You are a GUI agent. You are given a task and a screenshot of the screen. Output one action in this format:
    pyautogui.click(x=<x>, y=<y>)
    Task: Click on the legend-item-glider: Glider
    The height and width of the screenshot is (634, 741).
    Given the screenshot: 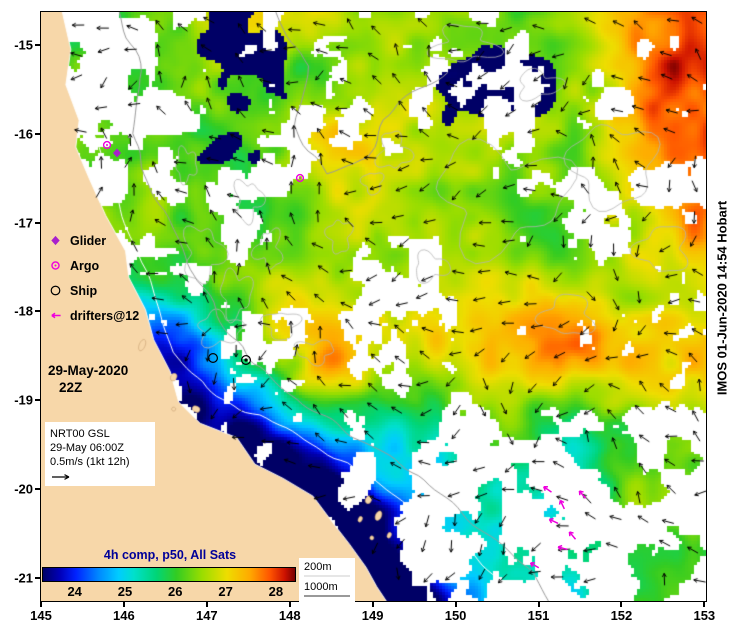 What is the action you would take?
    pyautogui.click(x=94, y=240)
    